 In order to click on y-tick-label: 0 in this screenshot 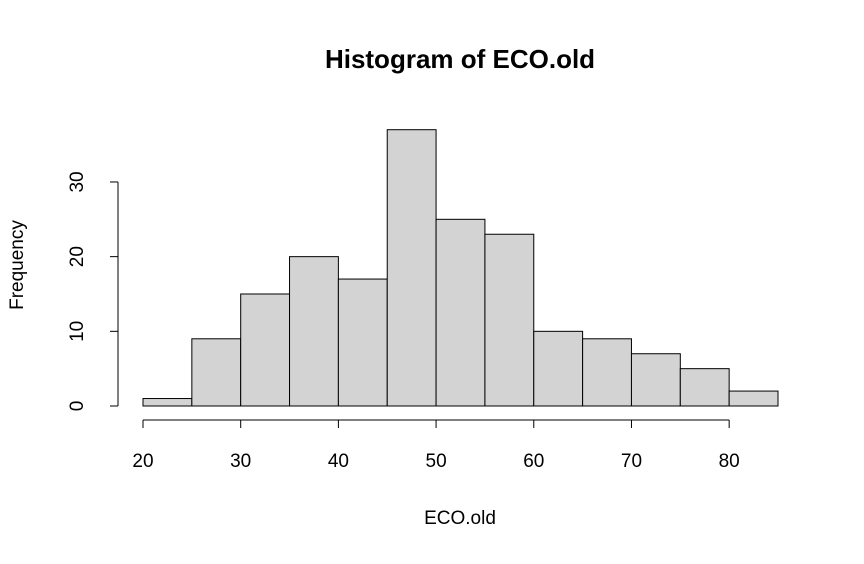, I will do `click(77, 406)`.